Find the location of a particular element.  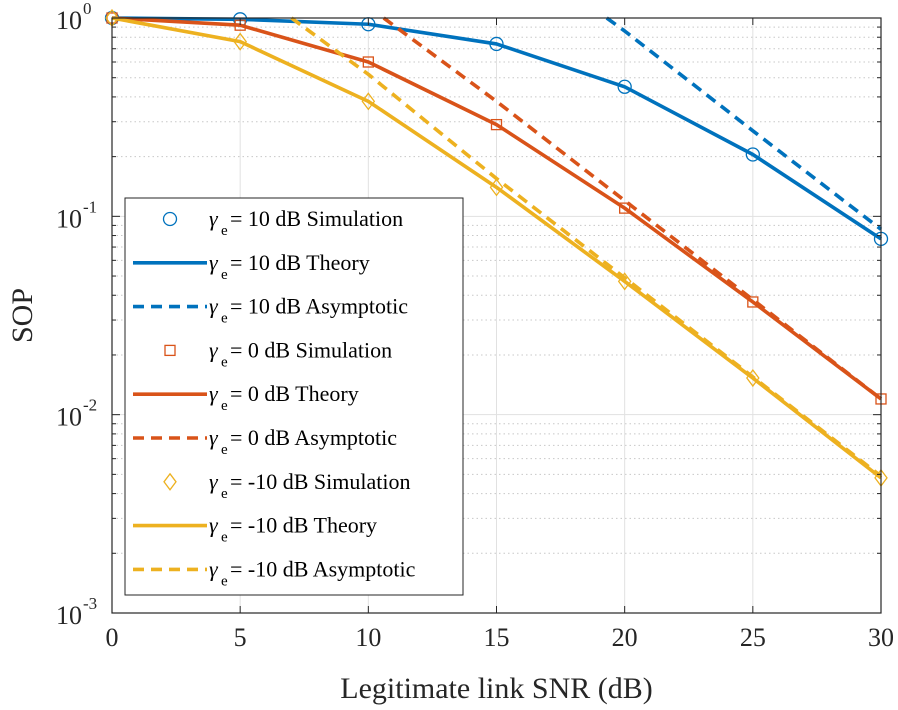

legend-item: γ e = 10 dB Asymptotic is located at coordinates (270, 310).